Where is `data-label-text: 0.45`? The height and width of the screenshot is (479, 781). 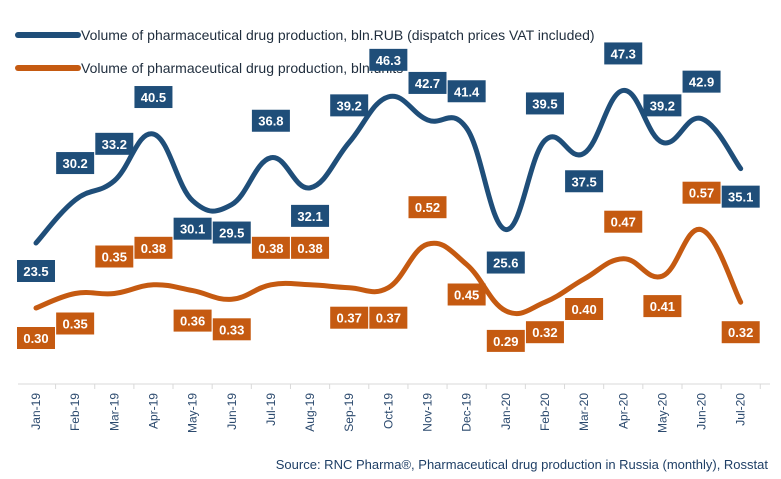
data-label-text: 0.45 is located at coordinates (466, 295).